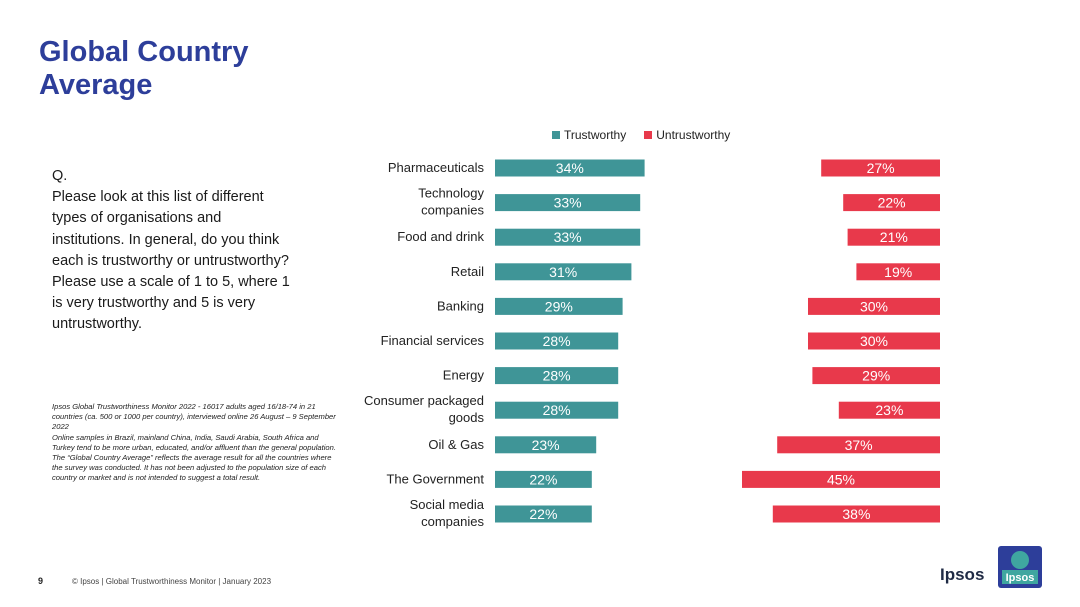 The width and height of the screenshot is (1080, 607). What do you see at coordinates (641, 135) in the screenshot?
I see `chart-legend: Trustworthy Untrustworthy` at bounding box center [641, 135].